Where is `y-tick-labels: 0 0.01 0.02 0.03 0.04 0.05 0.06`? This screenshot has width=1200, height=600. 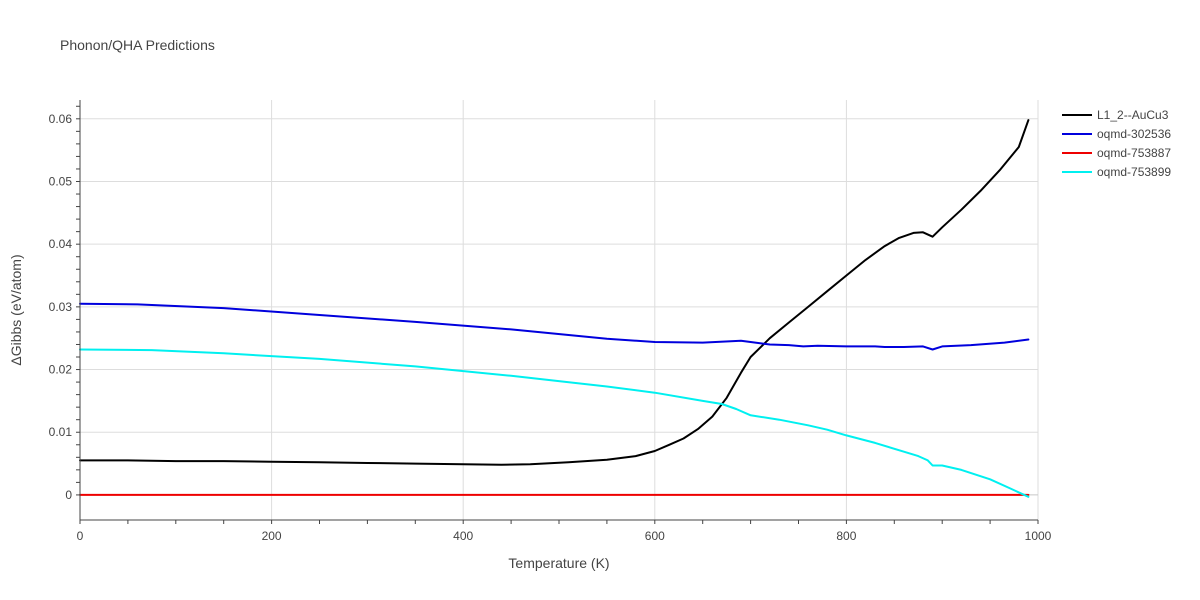 y-tick-labels: 0 0.01 0.02 0.03 0.04 0.05 0.06 is located at coordinates (61, 307).